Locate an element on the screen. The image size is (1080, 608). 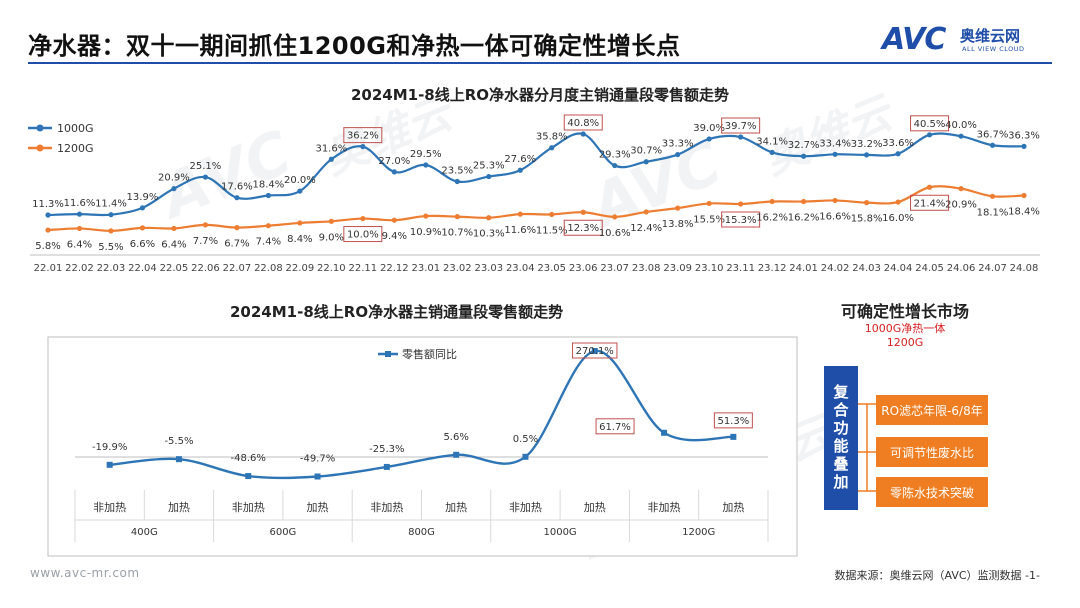
x-tick-label: 24.02 is located at coordinates (835, 268).